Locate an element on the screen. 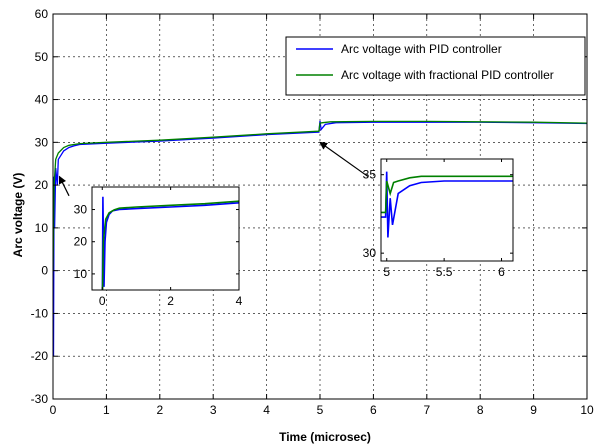 This screenshot has width=596, height=447. main-y-tick-label: 50 is located at coordinates (42, 57).